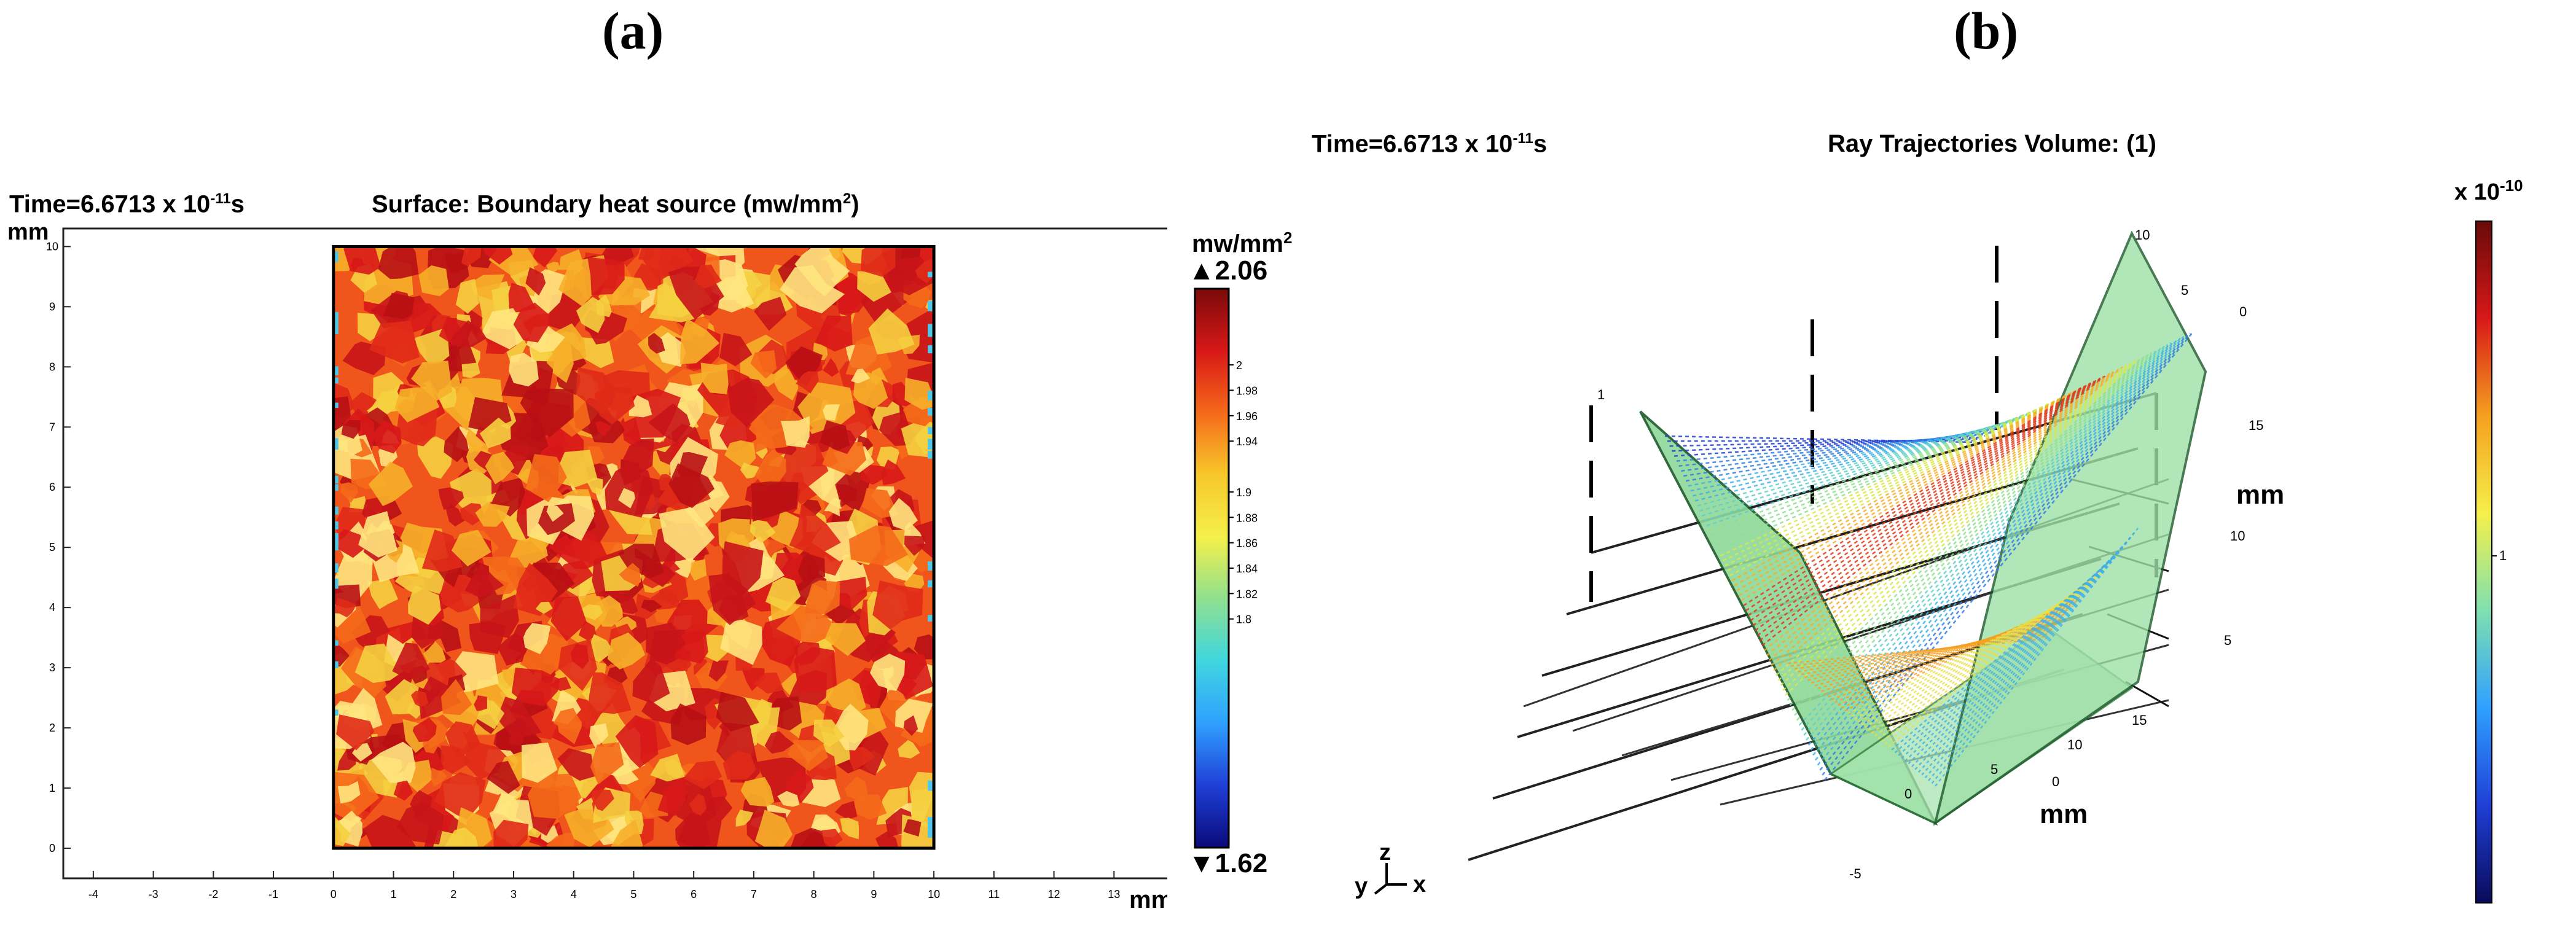  What do you see at coordinates (52, 547) in the screenshot?
I see `y-tick-label-a: 5` at bounding box center [52, 547].